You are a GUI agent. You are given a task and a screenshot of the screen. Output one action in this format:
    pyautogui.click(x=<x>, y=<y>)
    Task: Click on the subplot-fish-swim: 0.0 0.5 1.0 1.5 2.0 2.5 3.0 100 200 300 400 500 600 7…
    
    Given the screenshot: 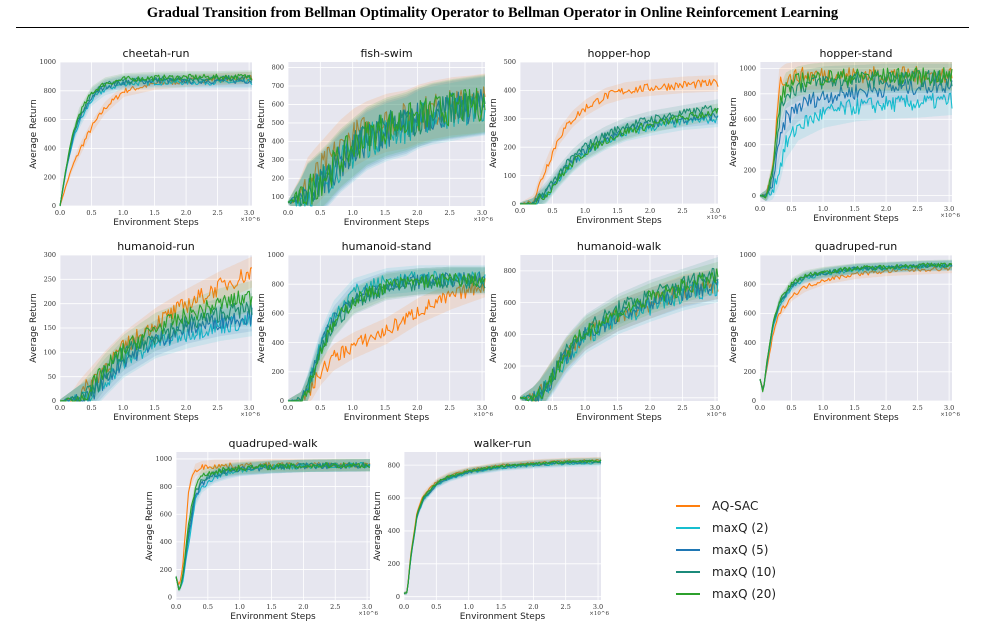 What is the action you would take?
    pyautogui.click(x=375, y=137)
    